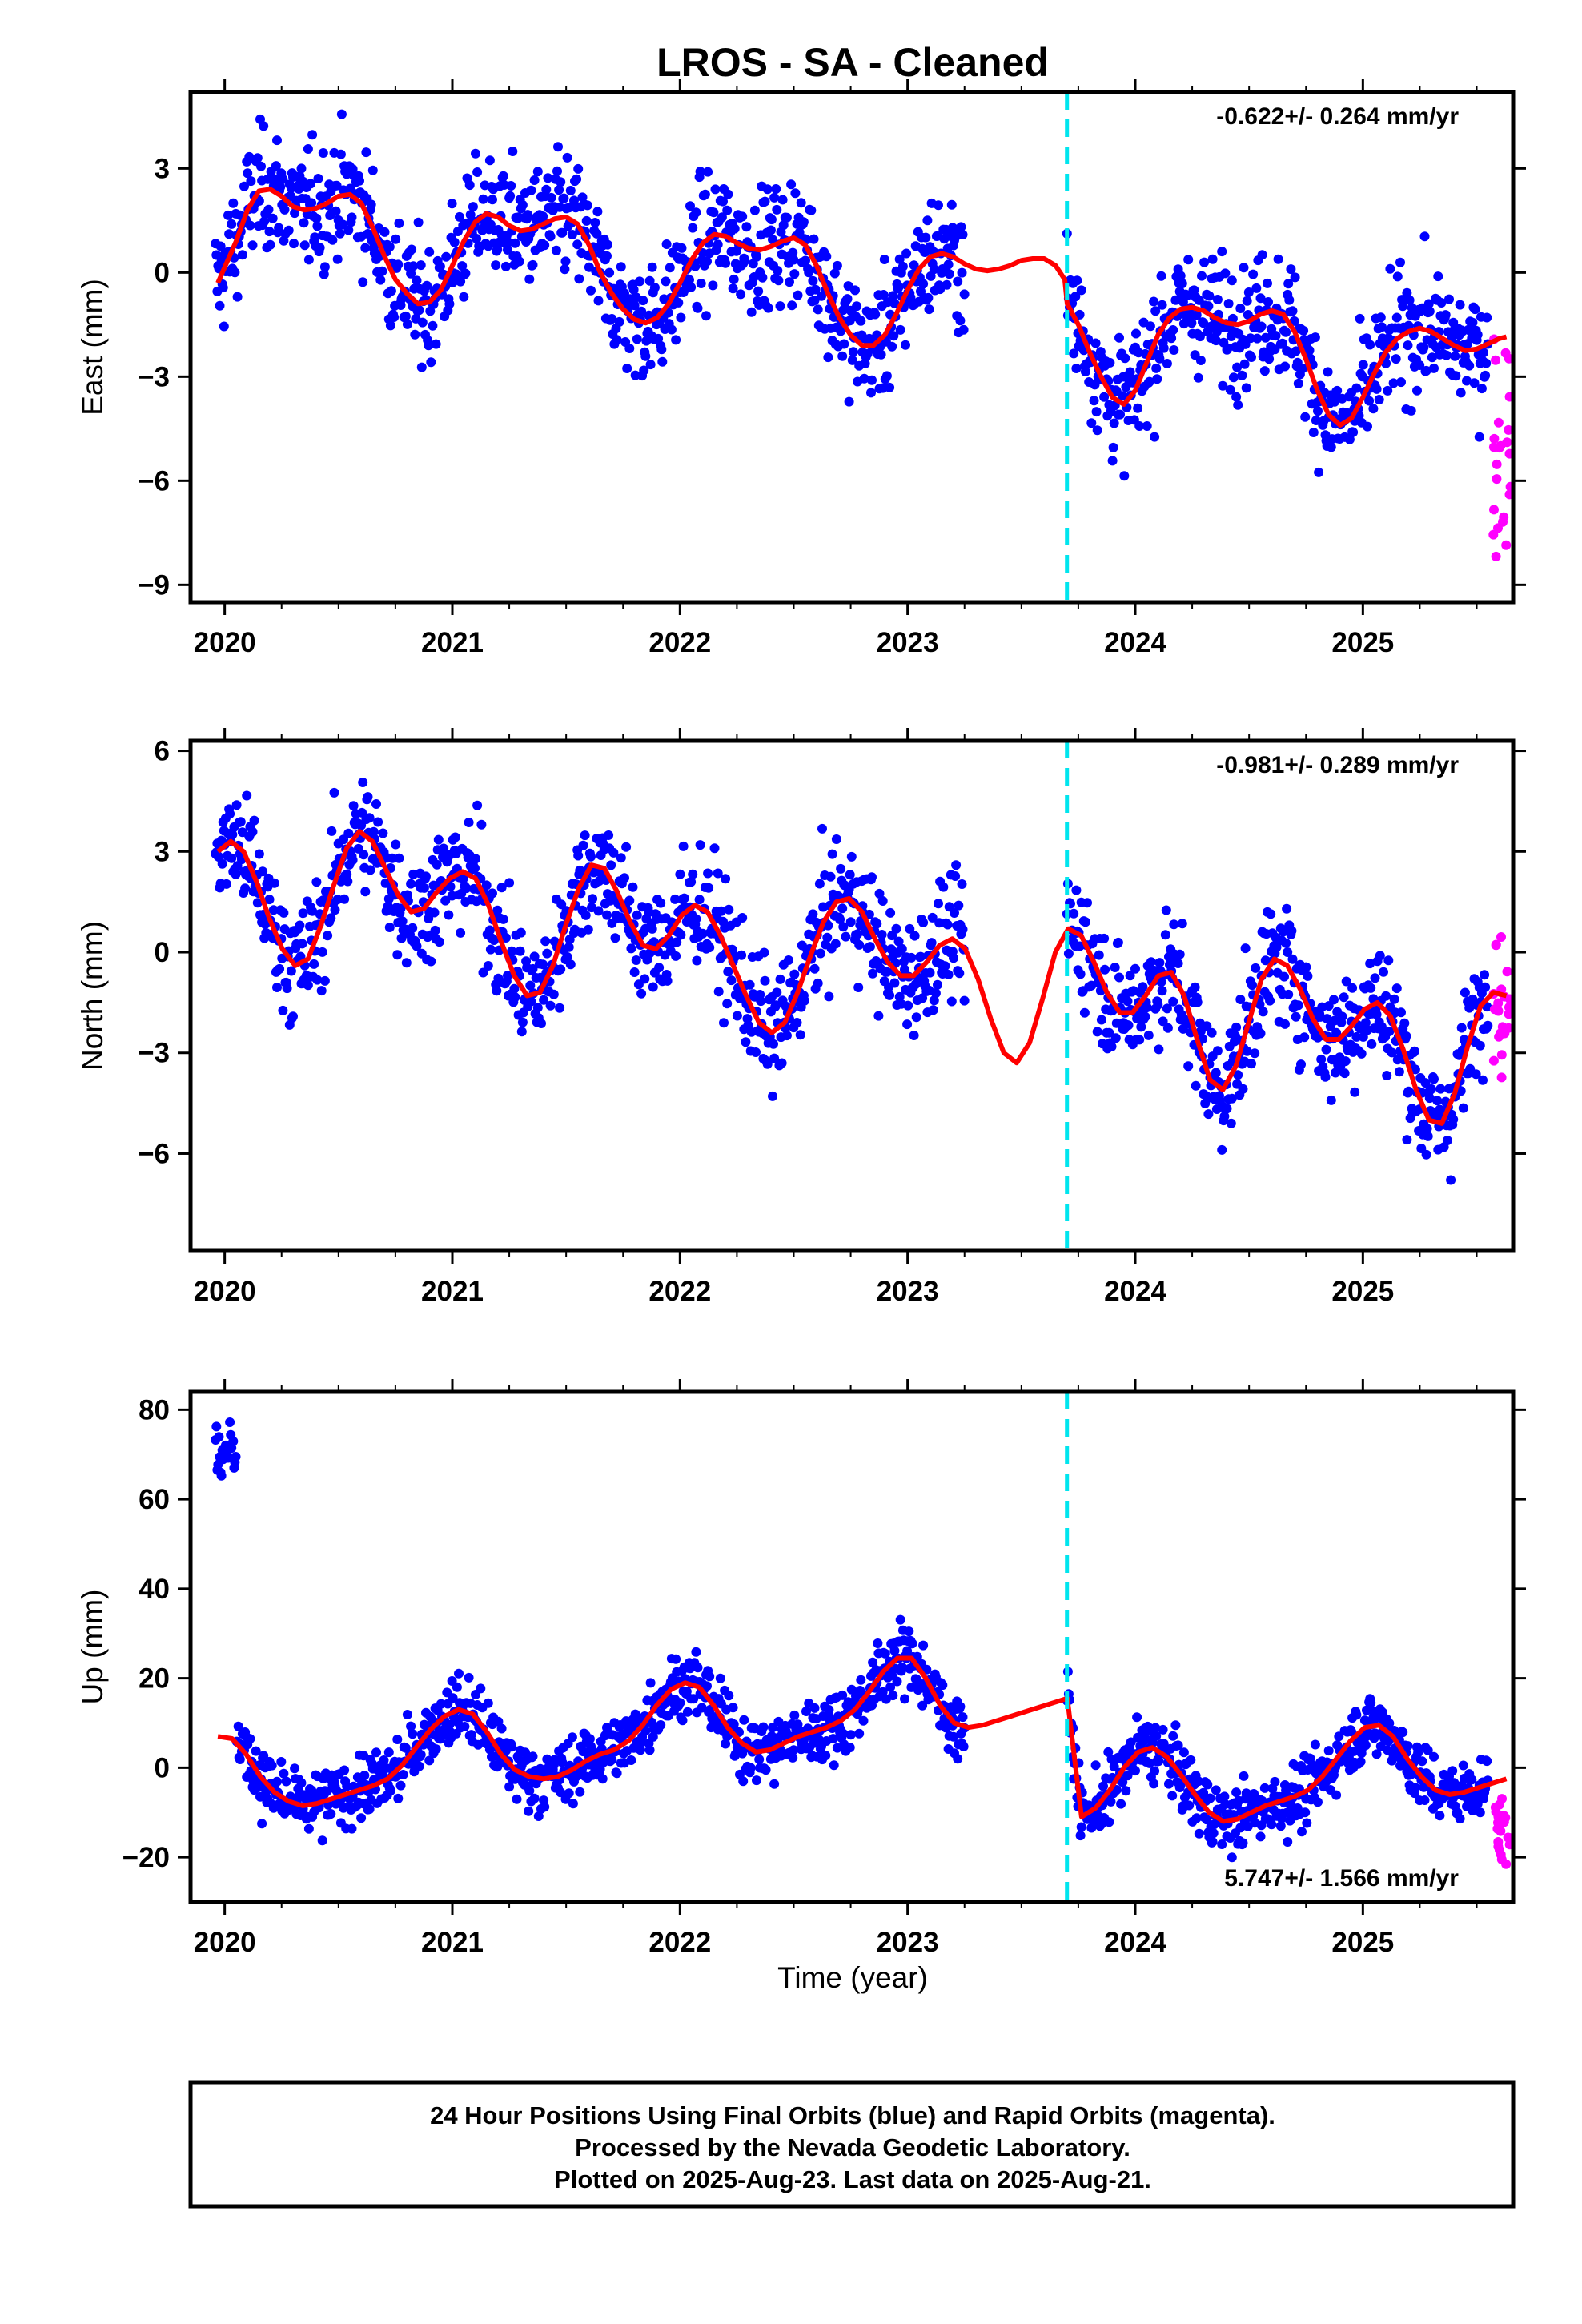 This screenshot has width=1582, height=2324. Describe the element at coordinates (908, 1942) in the screenshot. I see `up-x-tick-label: 2023` at that location.